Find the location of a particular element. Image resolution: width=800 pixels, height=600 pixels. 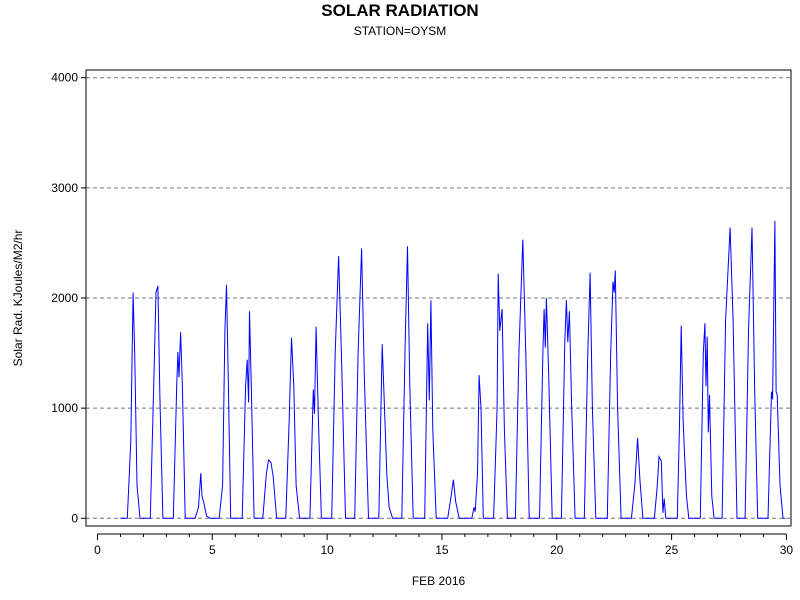

y-axis: 0 1000 2000 3000 4000 is located at coordinates (68, 298).